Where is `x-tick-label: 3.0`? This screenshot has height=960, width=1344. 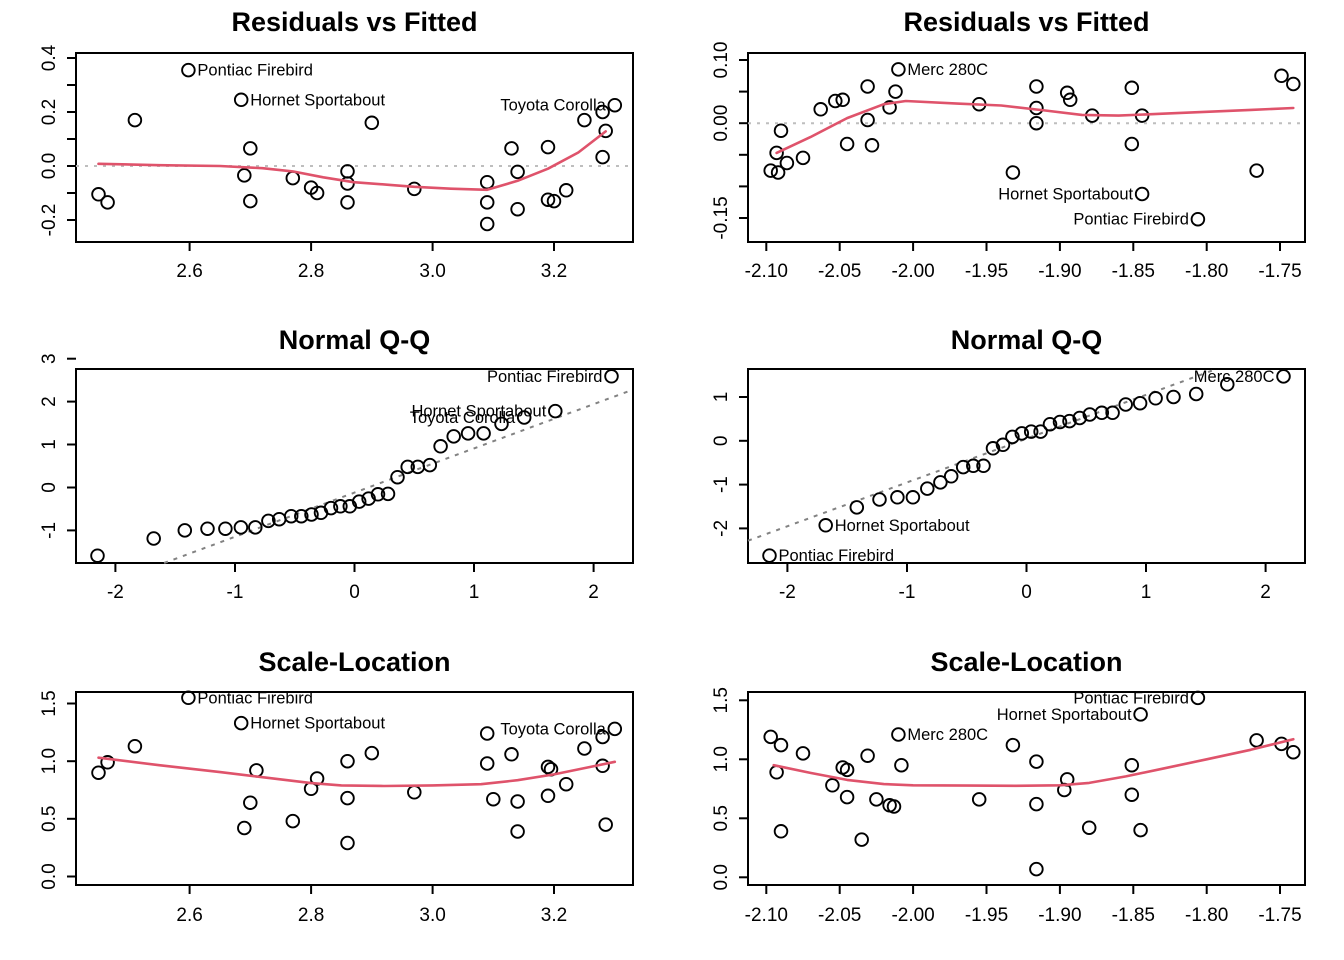
x-tick-label: 3.0 is located at coordinates (432, 915).